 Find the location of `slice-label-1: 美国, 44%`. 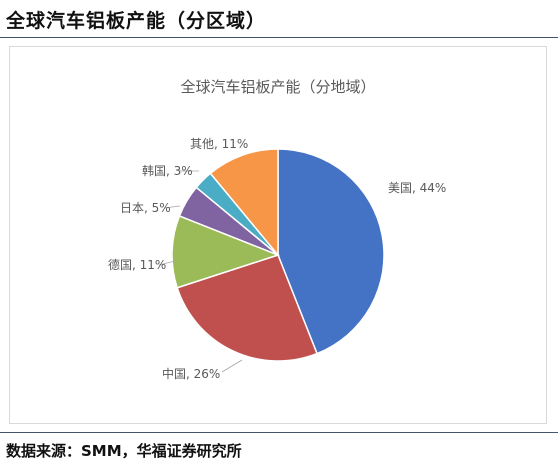

slice-label-1: 美国, 44% is located at coordinates (417, 188).